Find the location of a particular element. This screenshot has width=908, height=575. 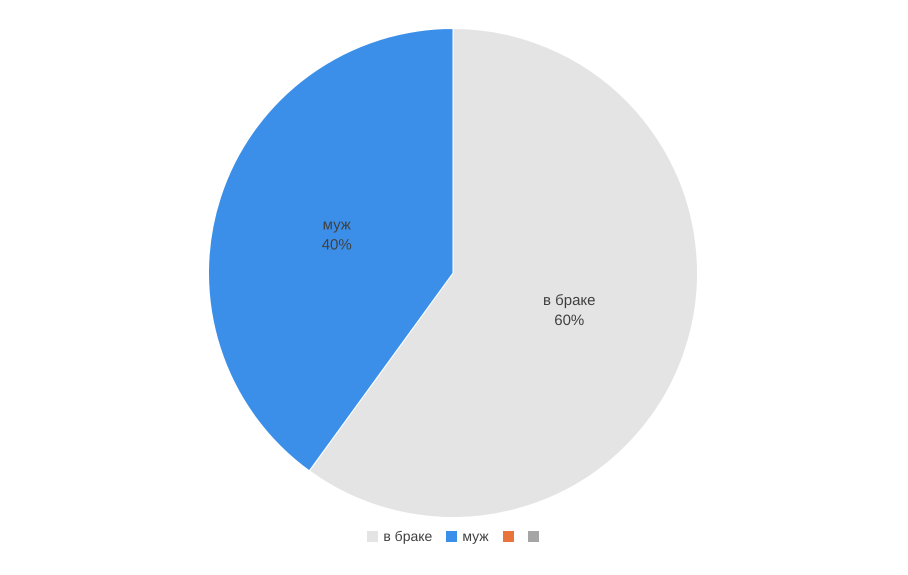

legend-label: муж is located at coordinates (475, 536).